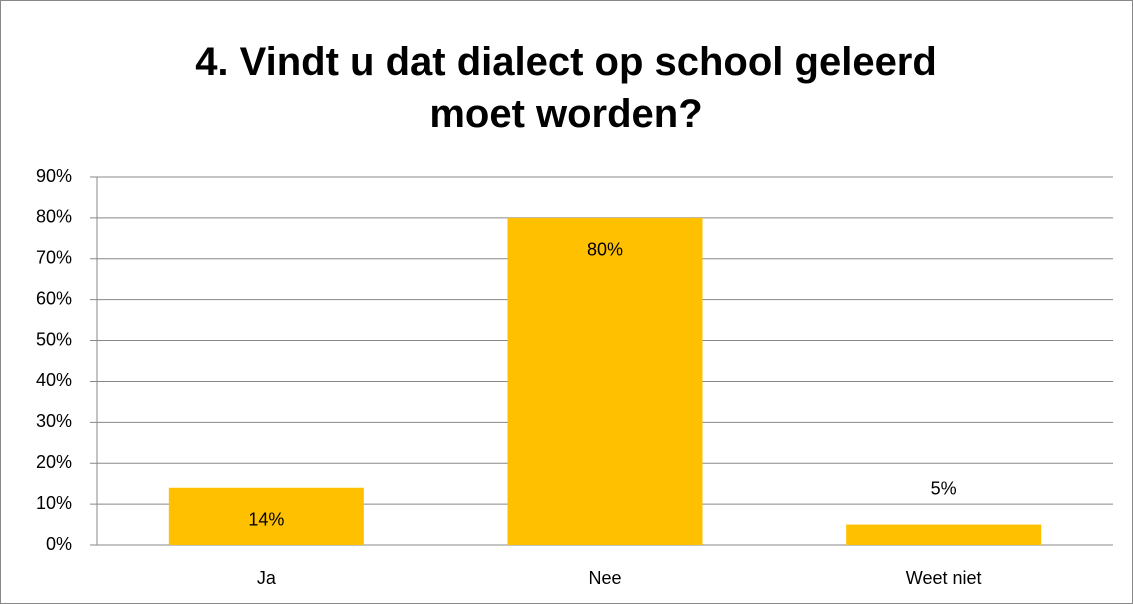 This screenshot has width=1133, height=604. What do you see at coordinates (59, 544) in the screenshot?
I see `y-tick-label: 0%` at bounding box center [59, 544].